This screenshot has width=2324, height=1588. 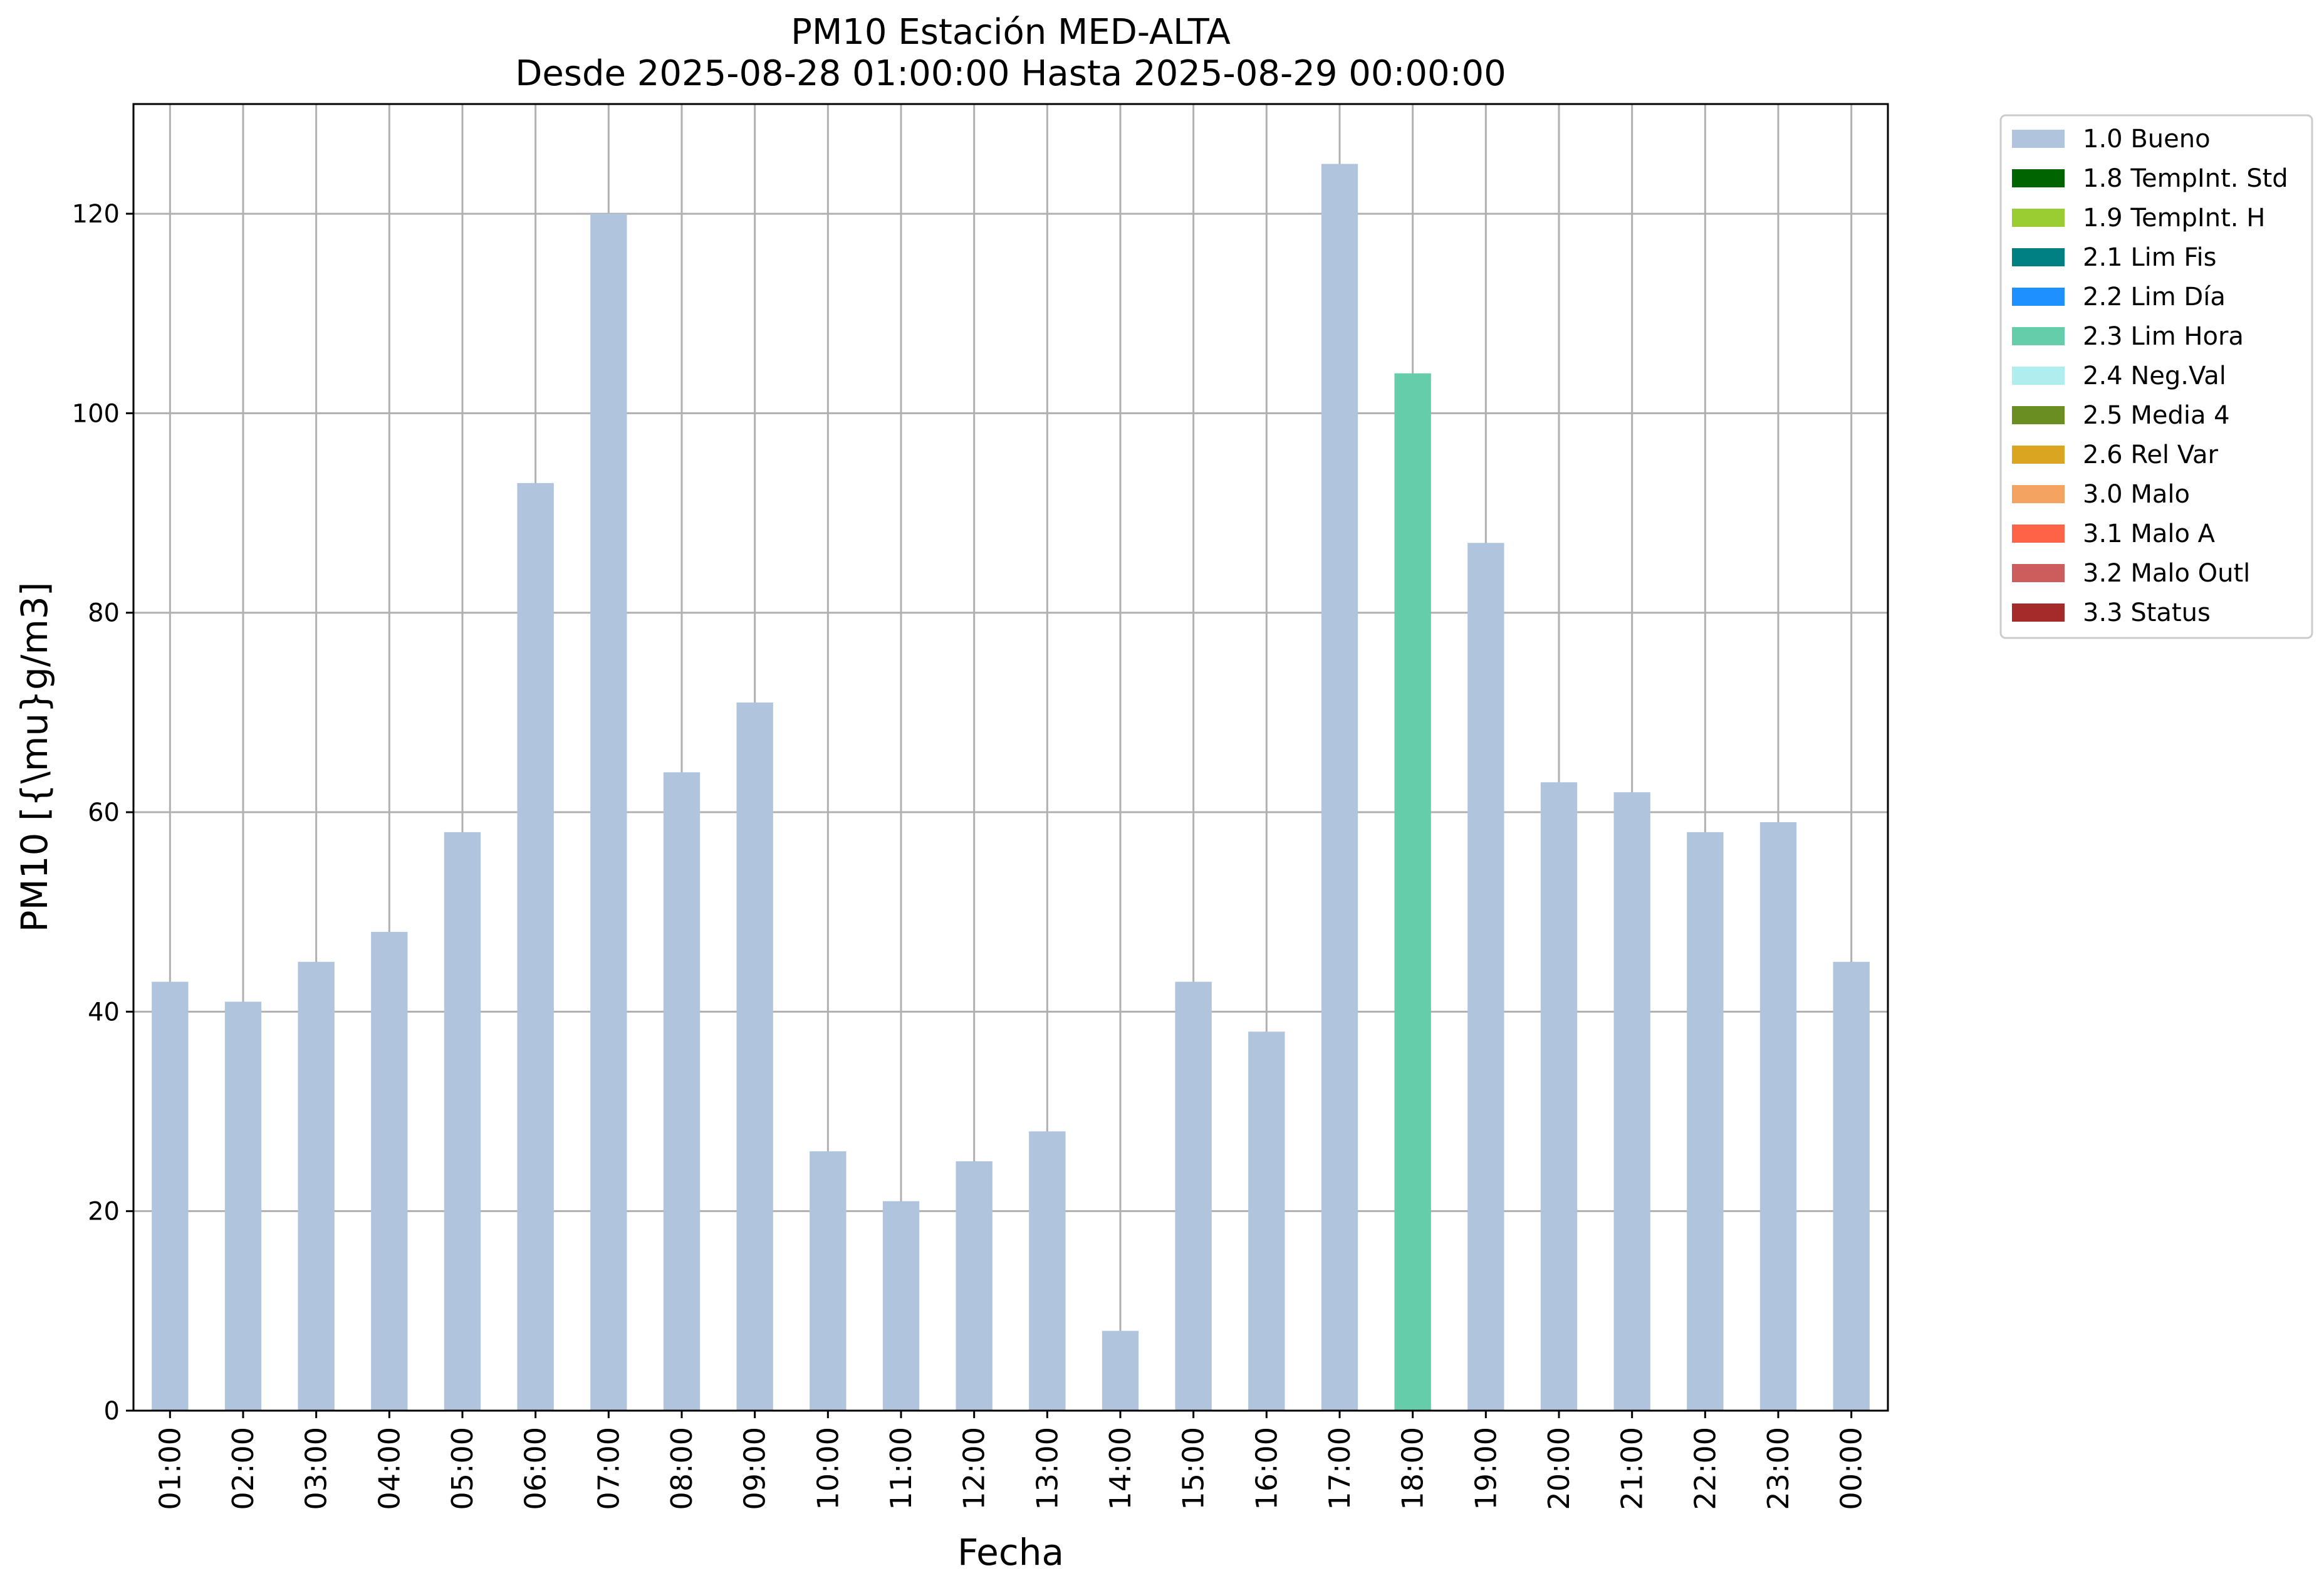 I want to click on y-axis: 0 20 40 60 80 100 120, so click(x=102, y=813).